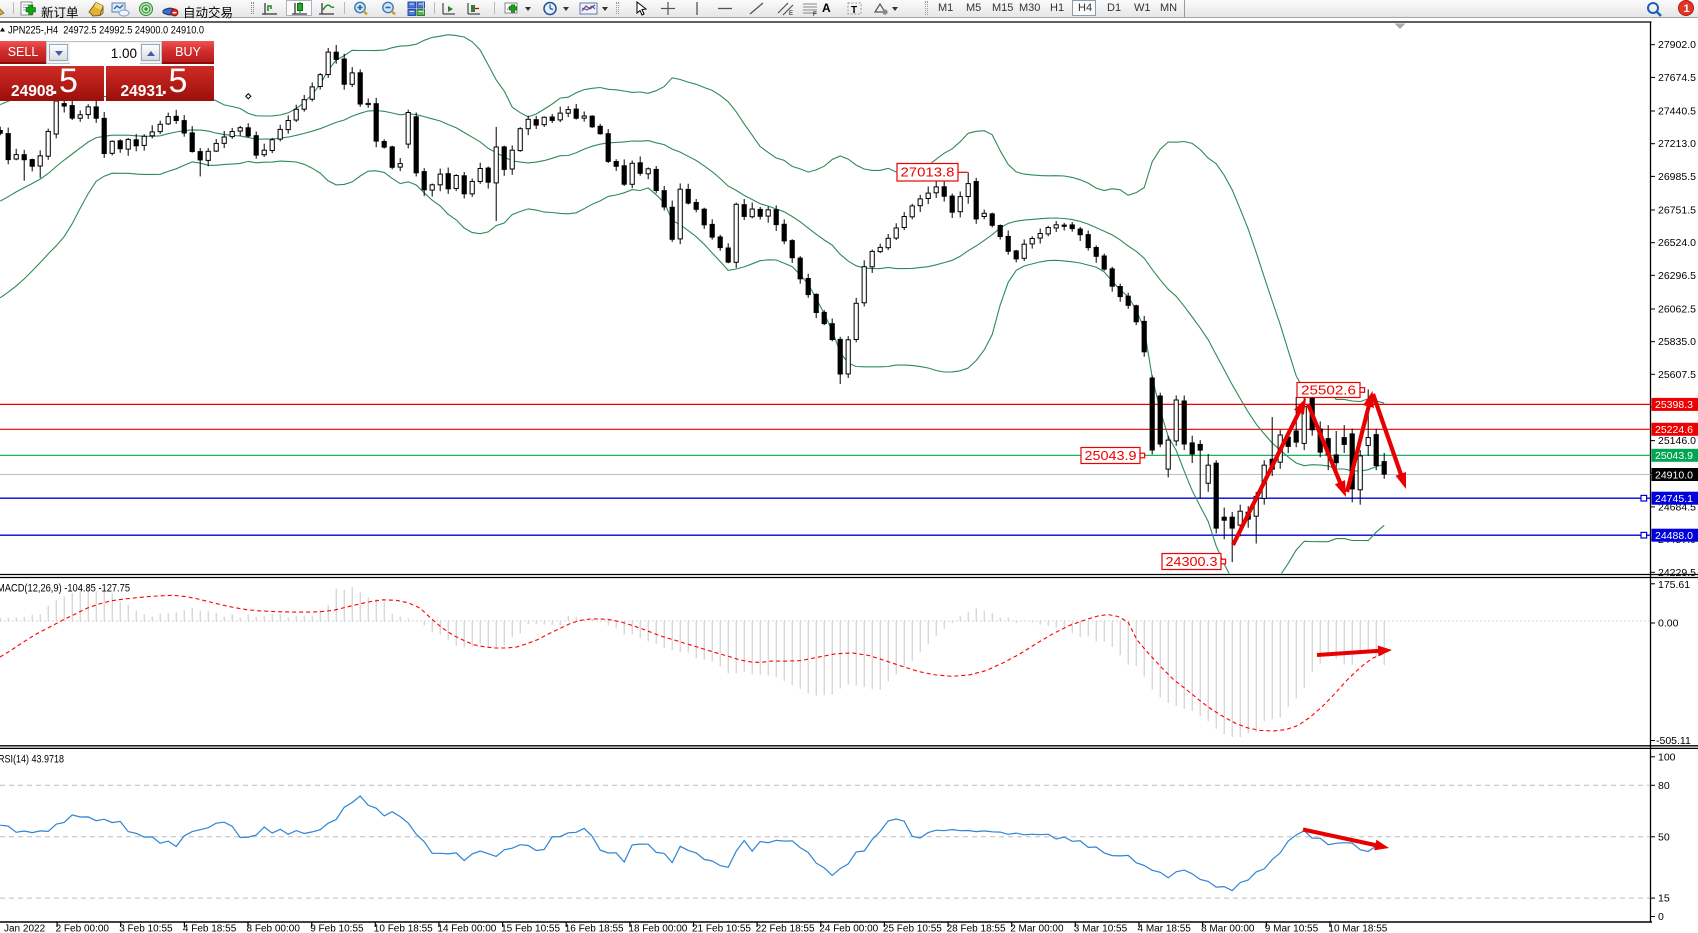 The image size is (1698, 933). What do you see at coordinates (848, 928) in the screenshot?
I see `svg-text: 24 Feb 00:00` at bounding box center [848, 928].